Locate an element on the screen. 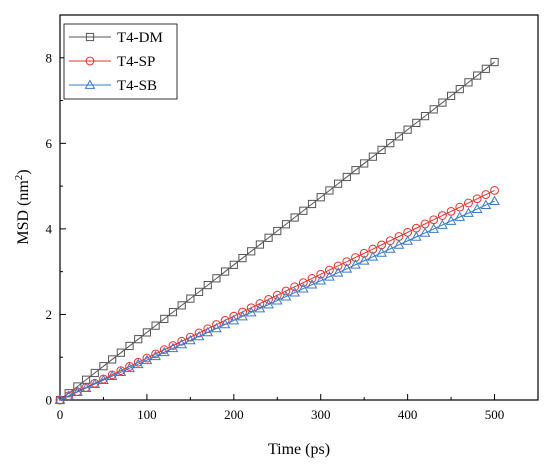 The height and width of the screenshot is (469, 550). y-axis-label-sup: 2 is located at coordinates (19, 178).